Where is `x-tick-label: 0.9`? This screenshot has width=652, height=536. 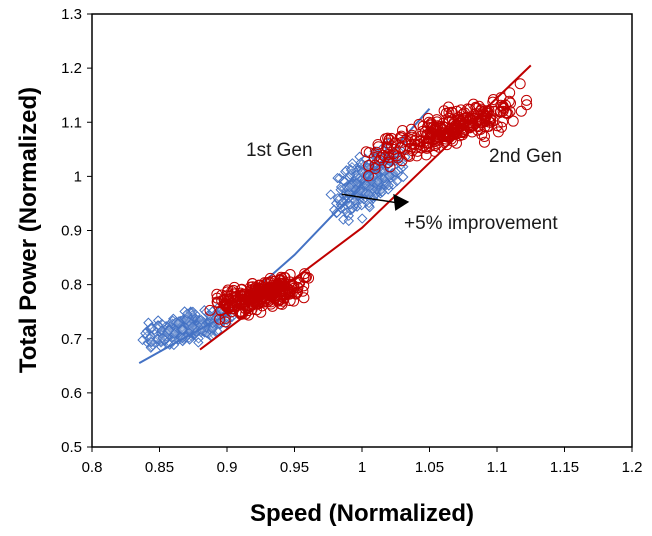 x-tick-label: 0.9 is located at coordinates (227, 467).